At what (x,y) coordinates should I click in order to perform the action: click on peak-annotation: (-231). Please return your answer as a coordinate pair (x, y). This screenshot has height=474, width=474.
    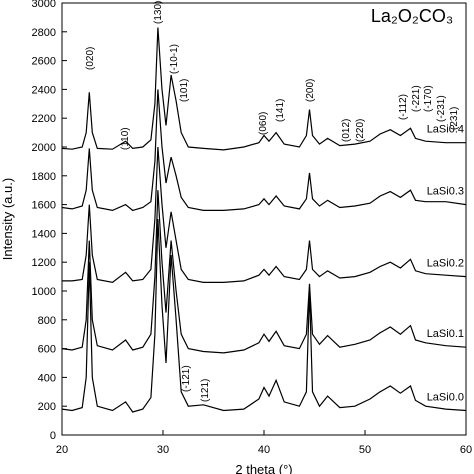
    Looking at the image, I should click on (441, 108).